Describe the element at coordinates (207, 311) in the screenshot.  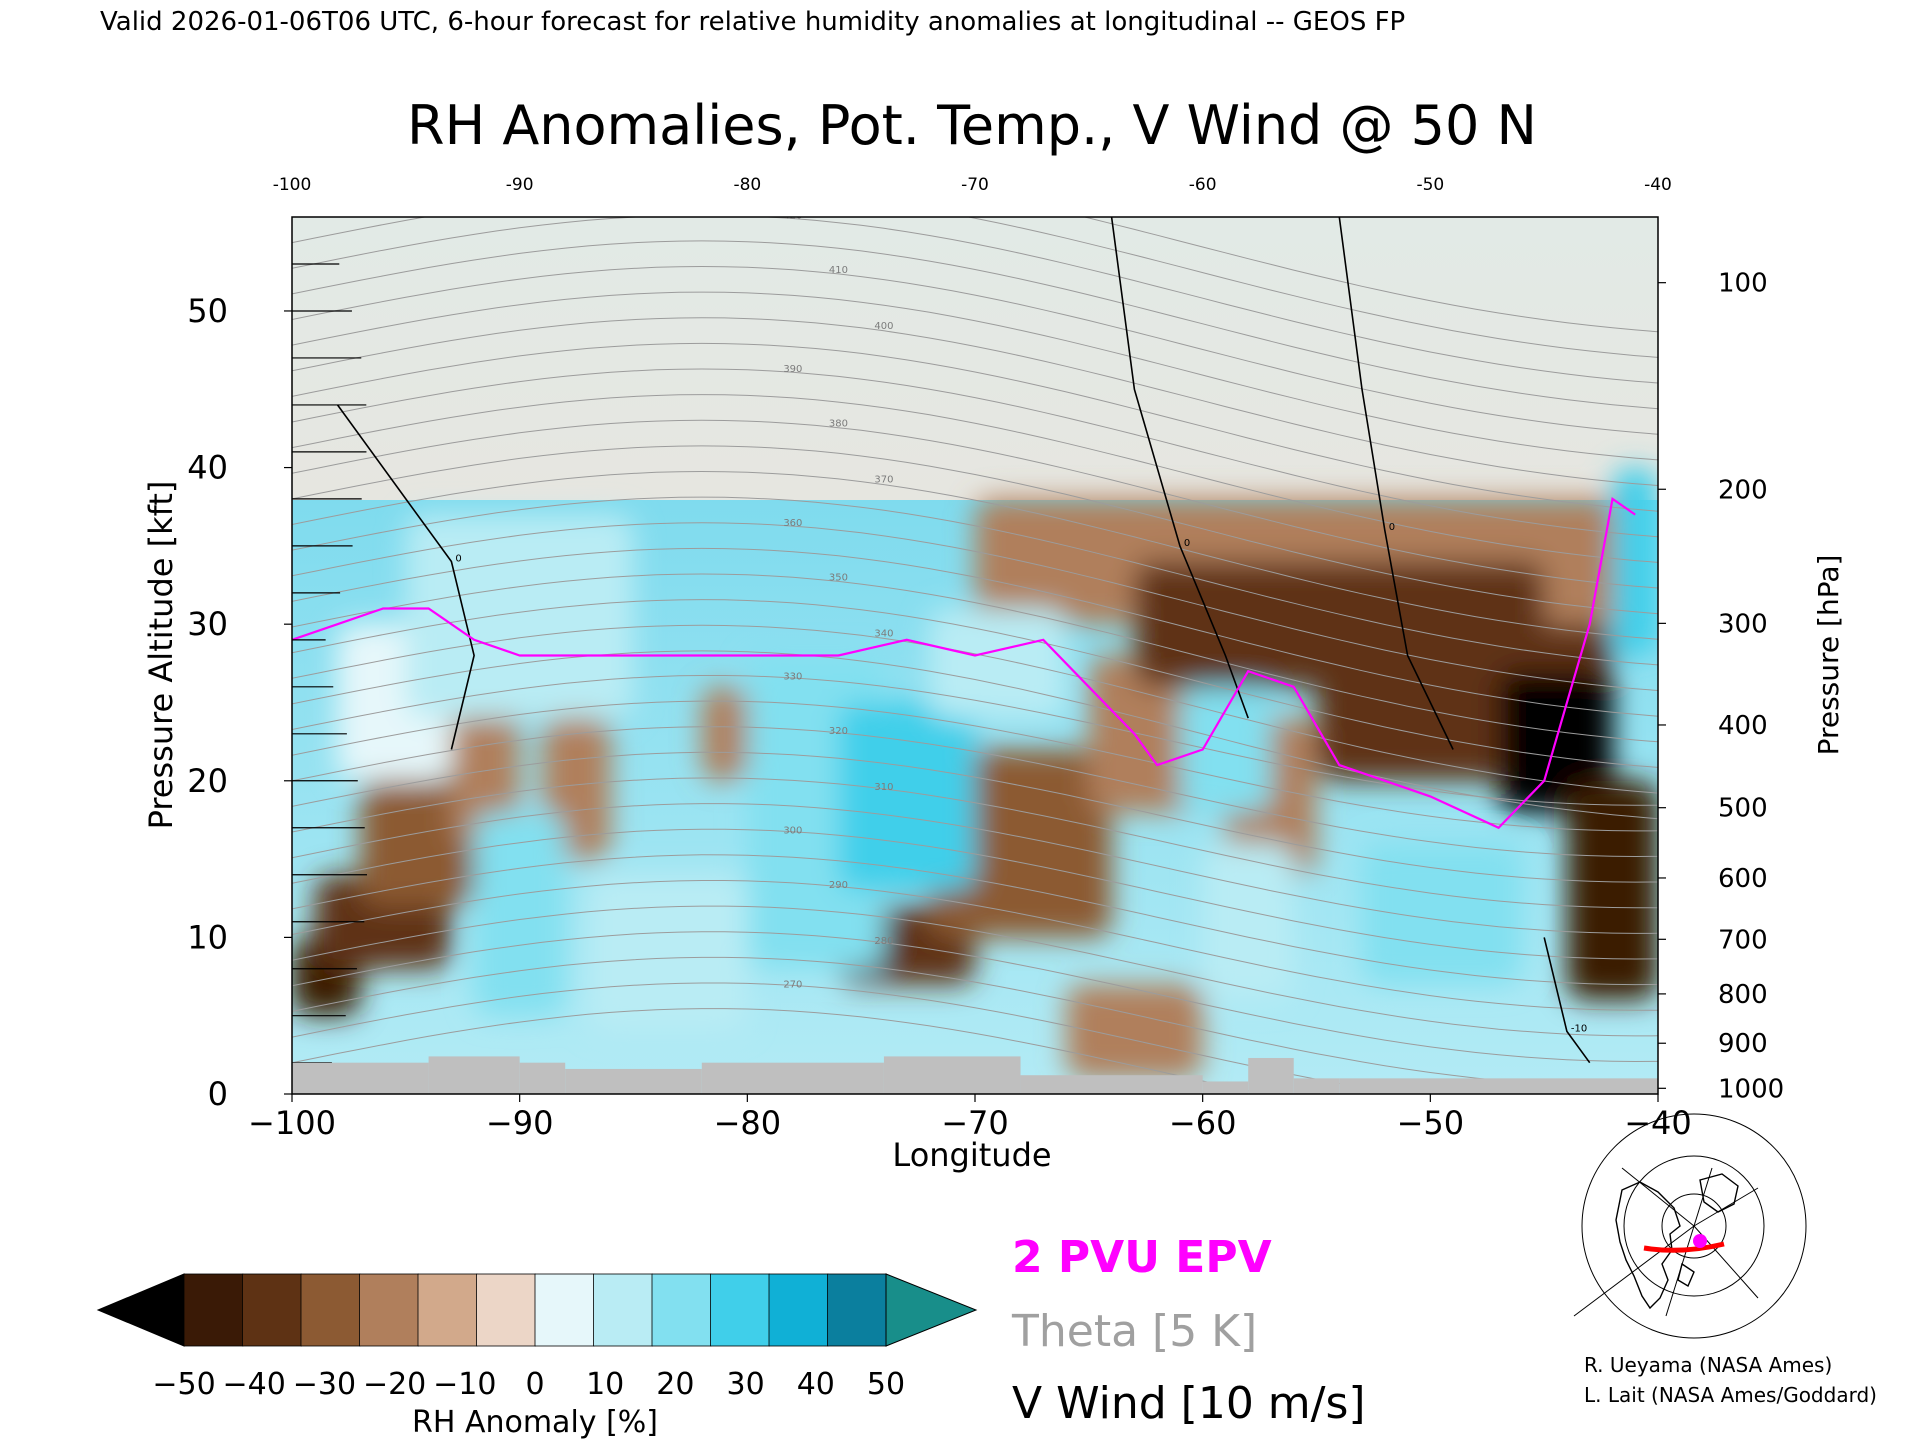
I see `y-tick-label: 50` at that location.